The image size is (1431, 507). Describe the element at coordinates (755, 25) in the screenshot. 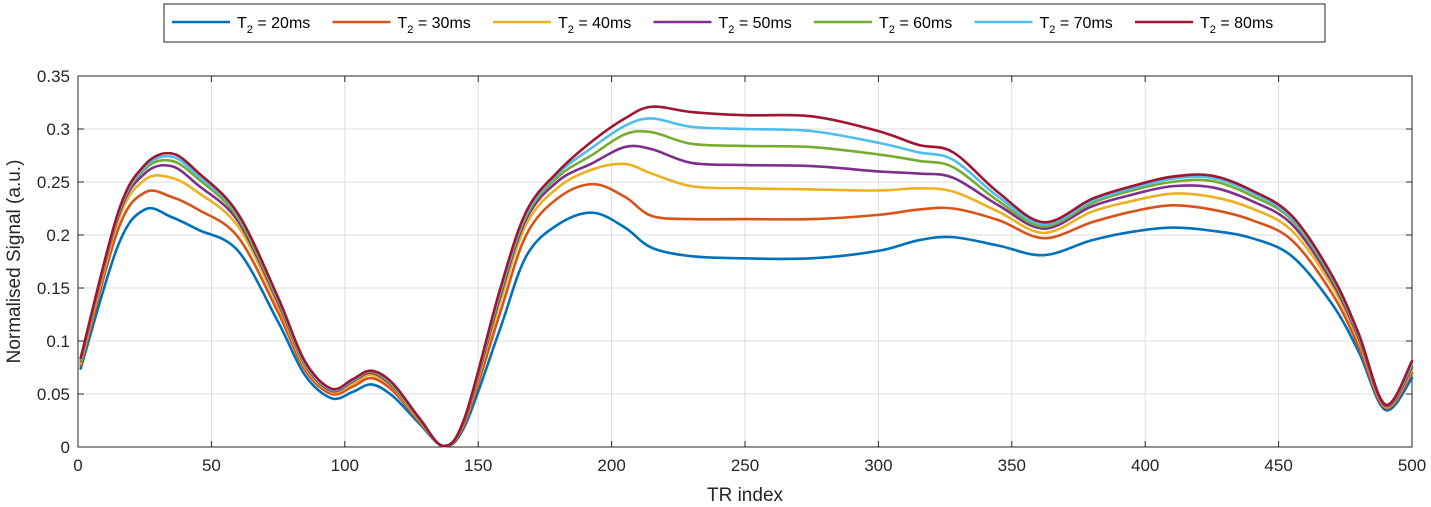

I see `legend-entry: T2 = 50ms` at that location.